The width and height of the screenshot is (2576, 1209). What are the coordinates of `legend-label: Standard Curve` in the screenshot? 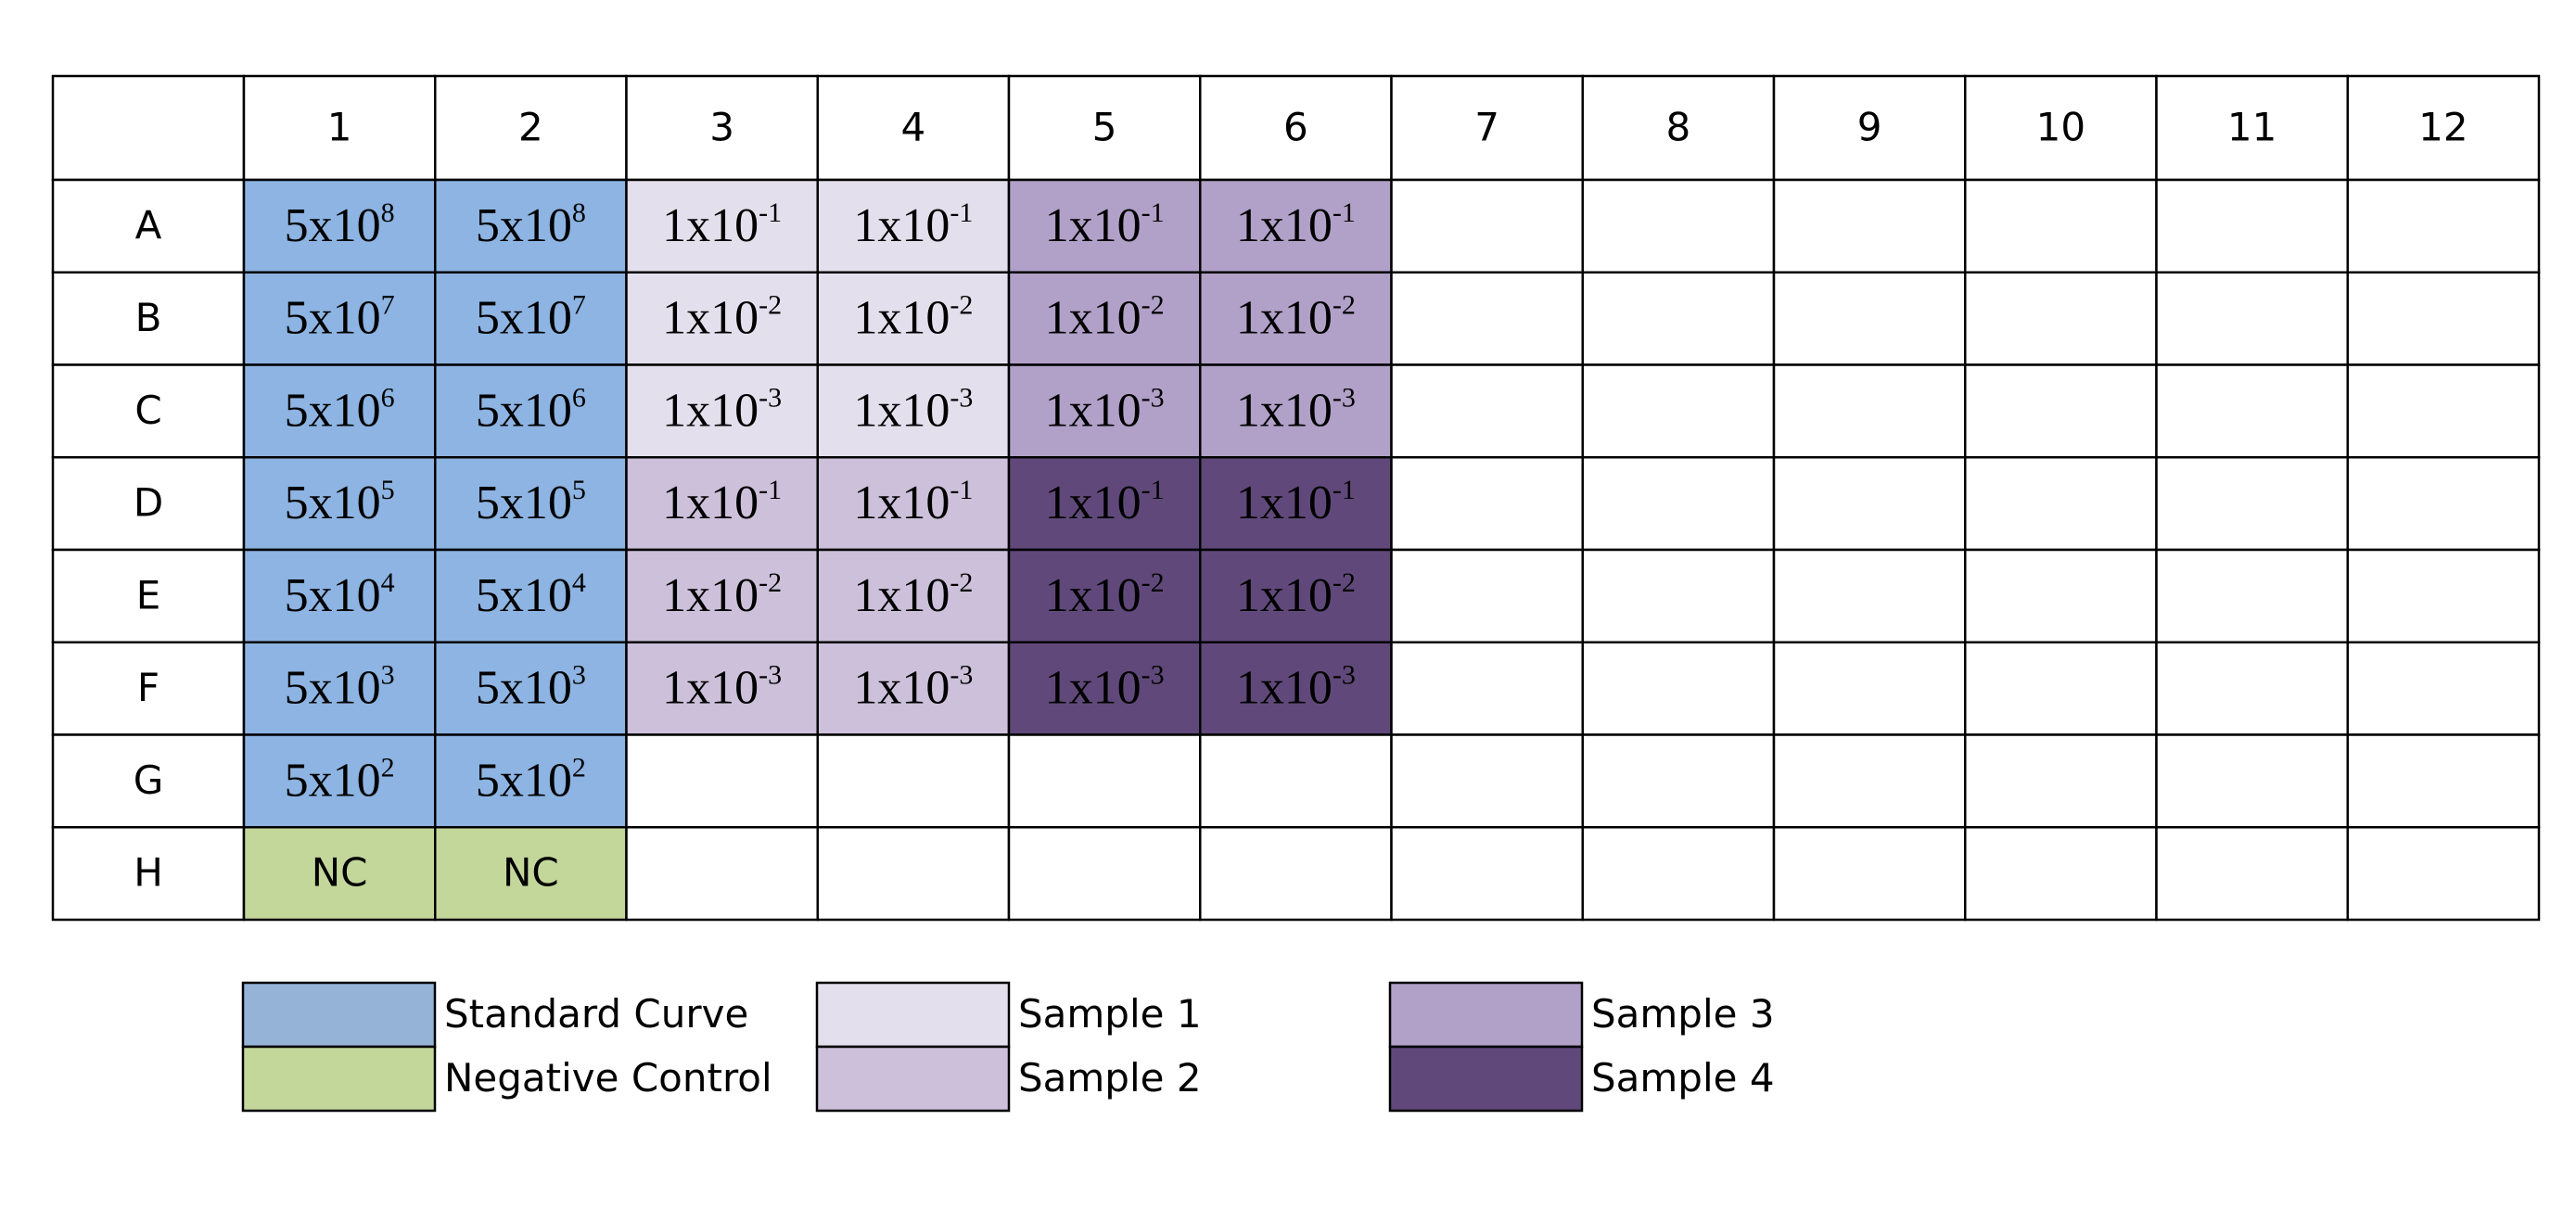 It's located at (596, 1014).